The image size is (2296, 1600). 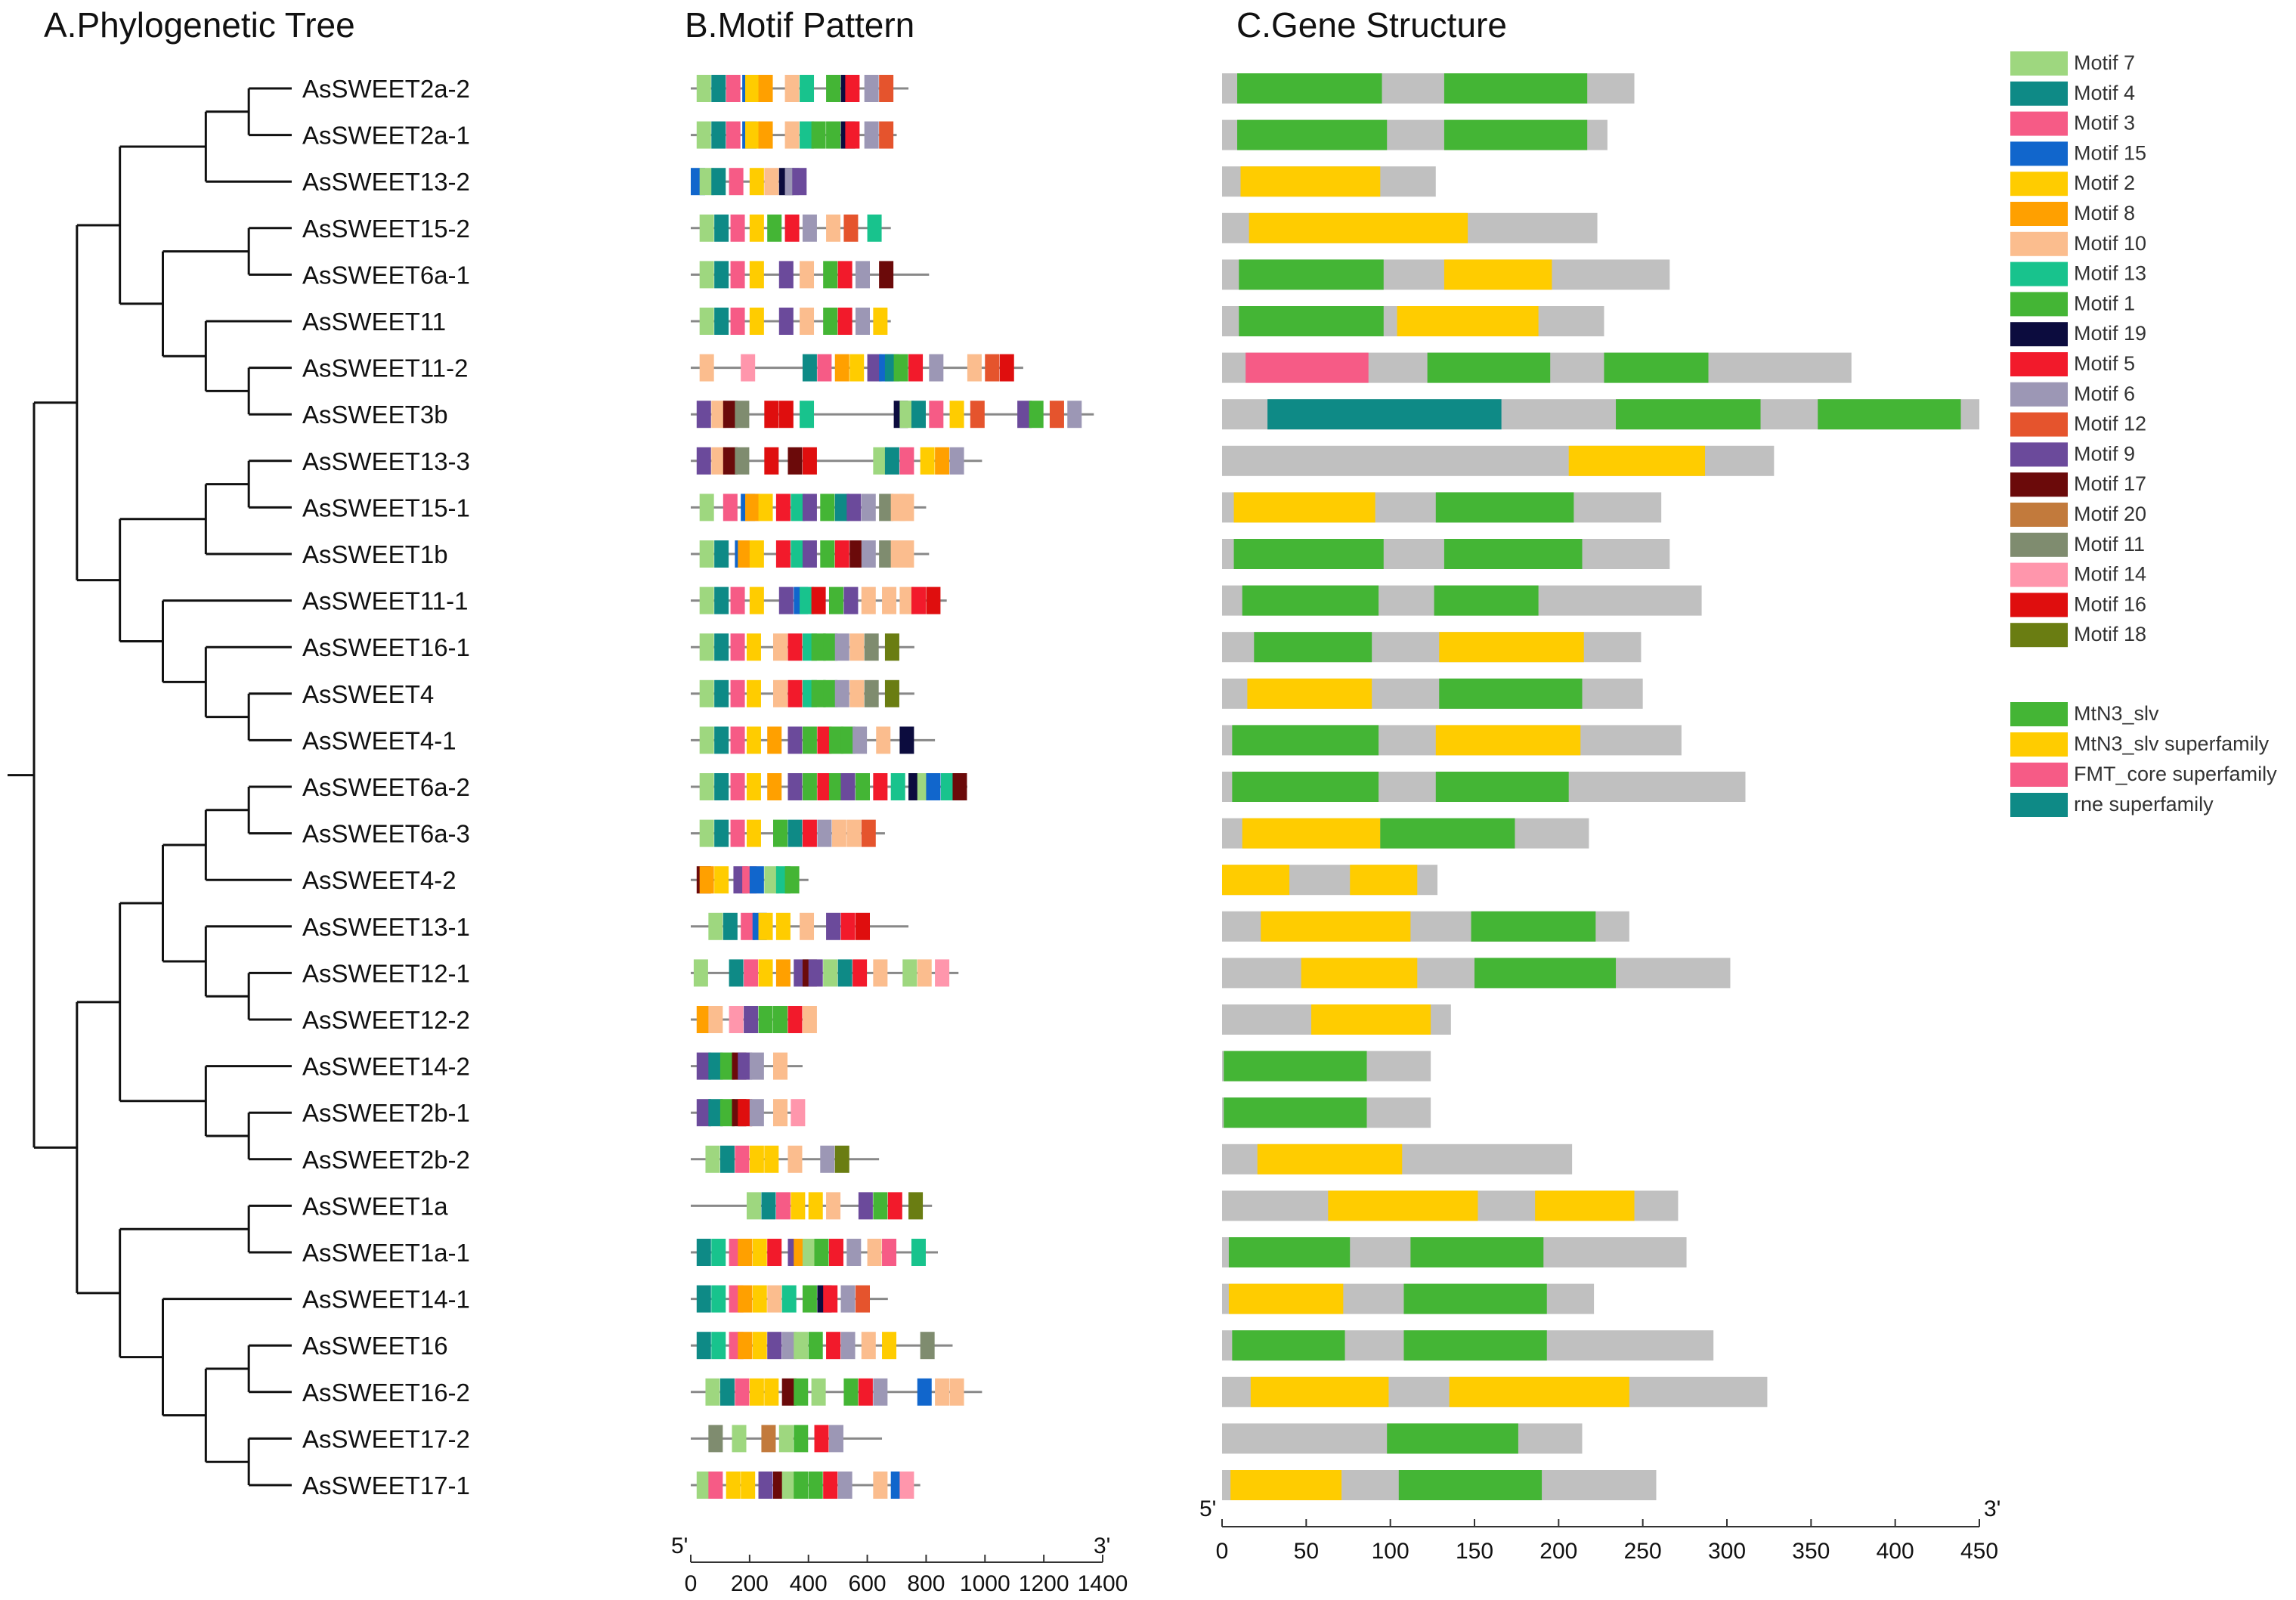 What do you see at coordinates (1306, 1552) in the screenshot?
I see `gene-axis-tick-label: 50` at bounding box center [1306, 1552].